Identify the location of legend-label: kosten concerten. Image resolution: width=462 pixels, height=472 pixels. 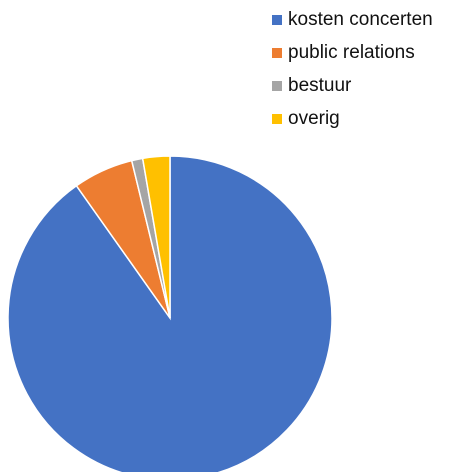
(360, 19).